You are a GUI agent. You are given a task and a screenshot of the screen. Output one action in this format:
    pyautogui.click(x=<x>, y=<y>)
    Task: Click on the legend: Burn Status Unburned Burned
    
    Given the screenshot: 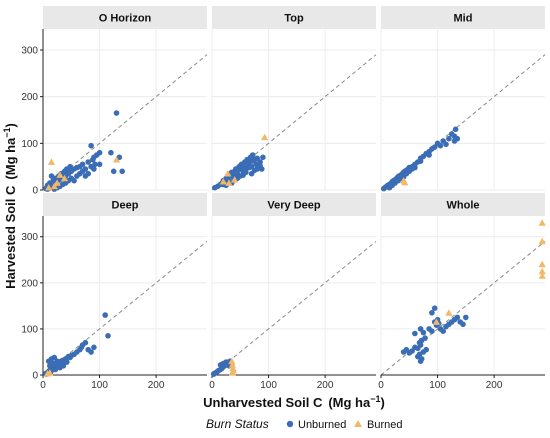 What is the action you would take?
    pyautogui.click(x=304, y=424)
    